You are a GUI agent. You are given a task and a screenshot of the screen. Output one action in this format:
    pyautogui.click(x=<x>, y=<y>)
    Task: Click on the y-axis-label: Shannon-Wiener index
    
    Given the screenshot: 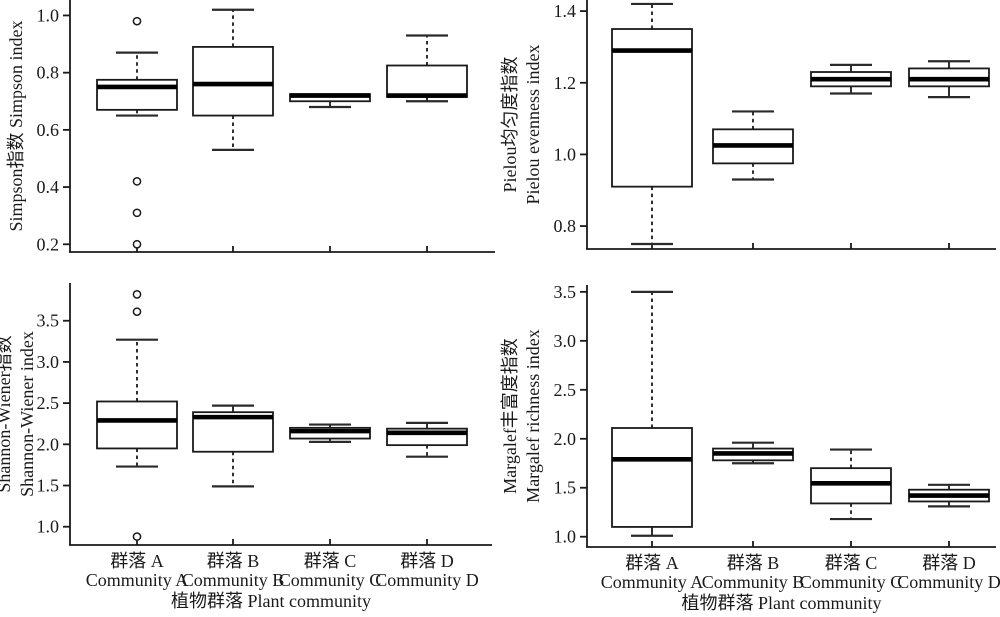 What is the action you would take?
    pyautogui.click(x=27, y=414)
    